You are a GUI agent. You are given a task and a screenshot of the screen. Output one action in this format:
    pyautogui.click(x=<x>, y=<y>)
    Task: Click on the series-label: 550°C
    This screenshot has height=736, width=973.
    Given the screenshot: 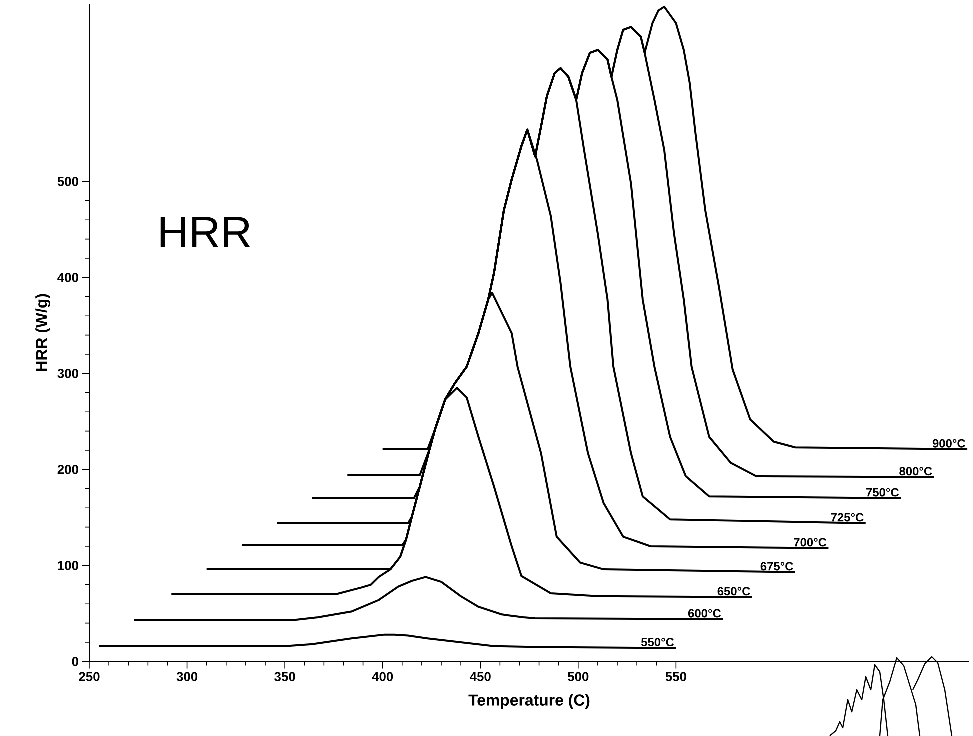 What is the action you would take?
    pyautogui.click(x=657, y=642)
    